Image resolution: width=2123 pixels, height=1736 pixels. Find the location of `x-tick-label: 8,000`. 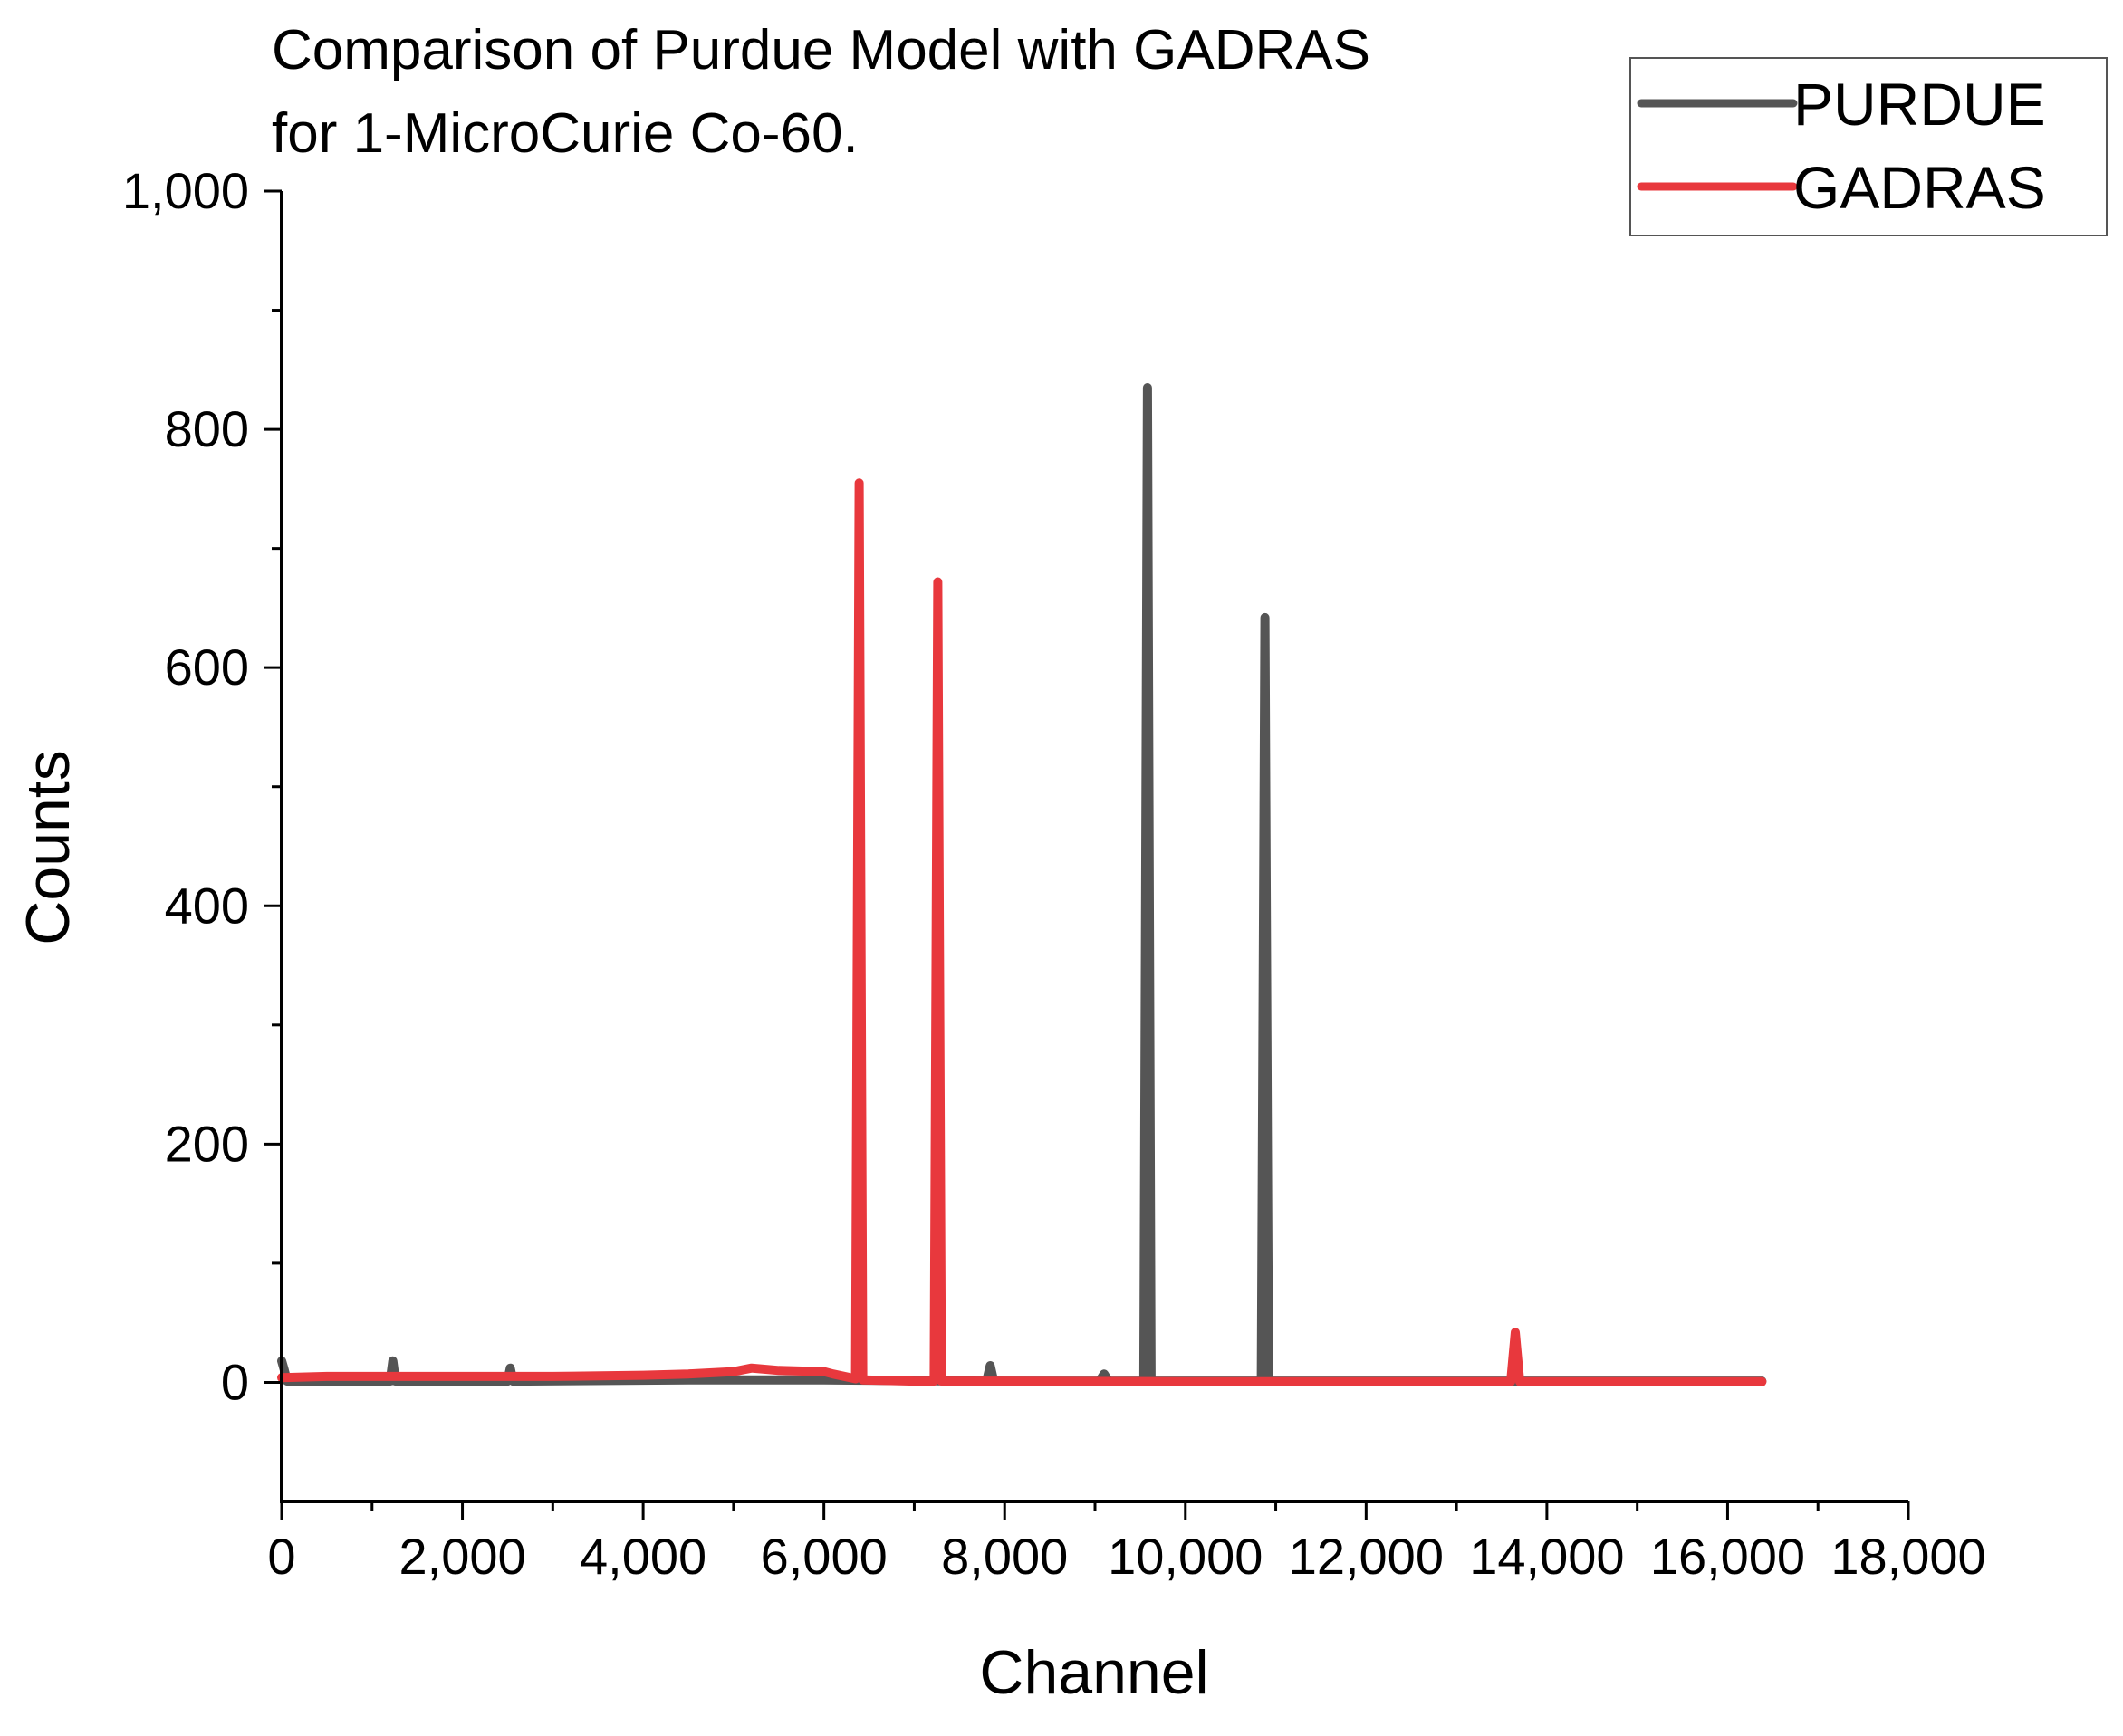

x-tick-label: 8,000 is located at coordinates (1004, 1556).